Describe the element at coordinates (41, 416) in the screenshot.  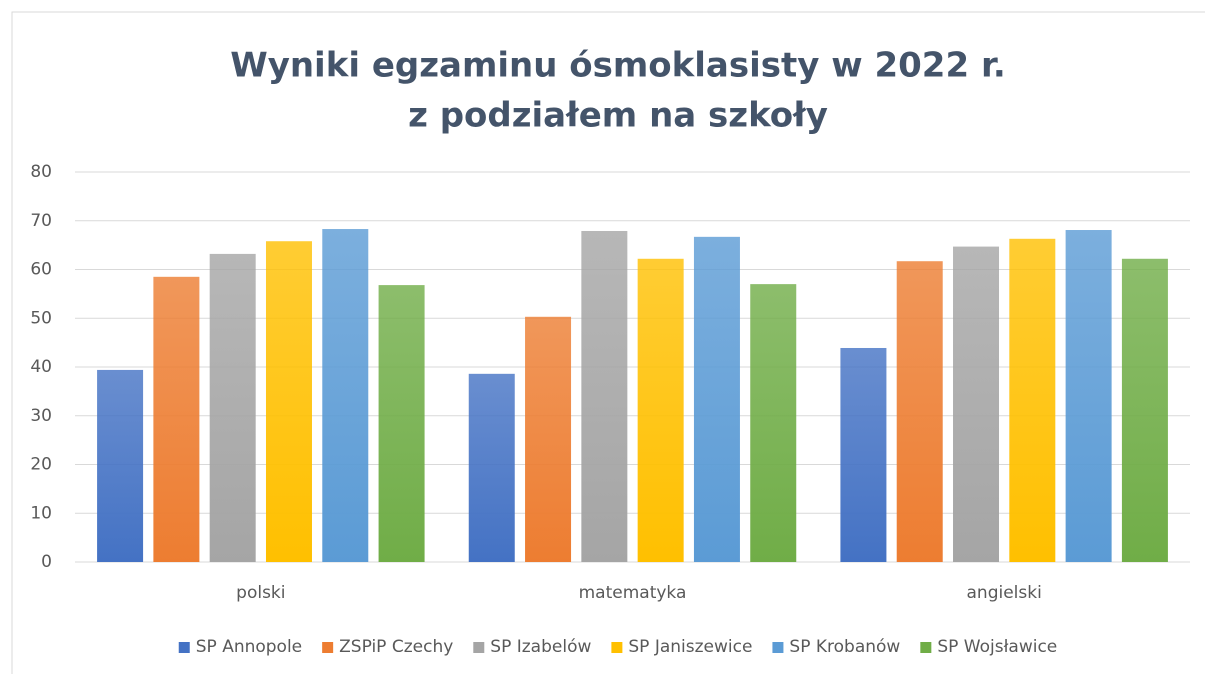
I see `y-tick-label: 30` at that location.